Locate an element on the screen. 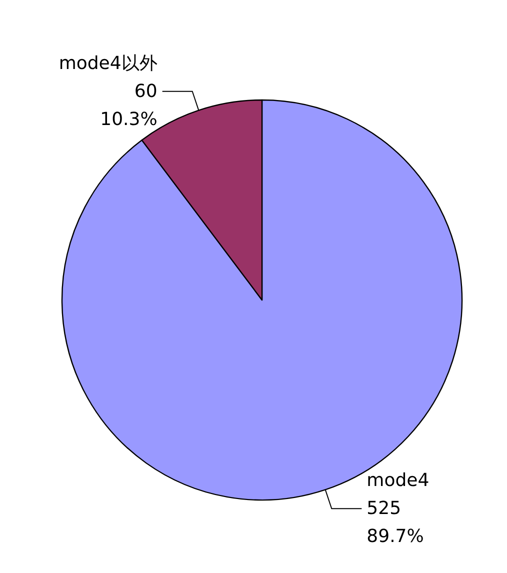  data-label: 525 89.7% is located at coordinates (395, 523).